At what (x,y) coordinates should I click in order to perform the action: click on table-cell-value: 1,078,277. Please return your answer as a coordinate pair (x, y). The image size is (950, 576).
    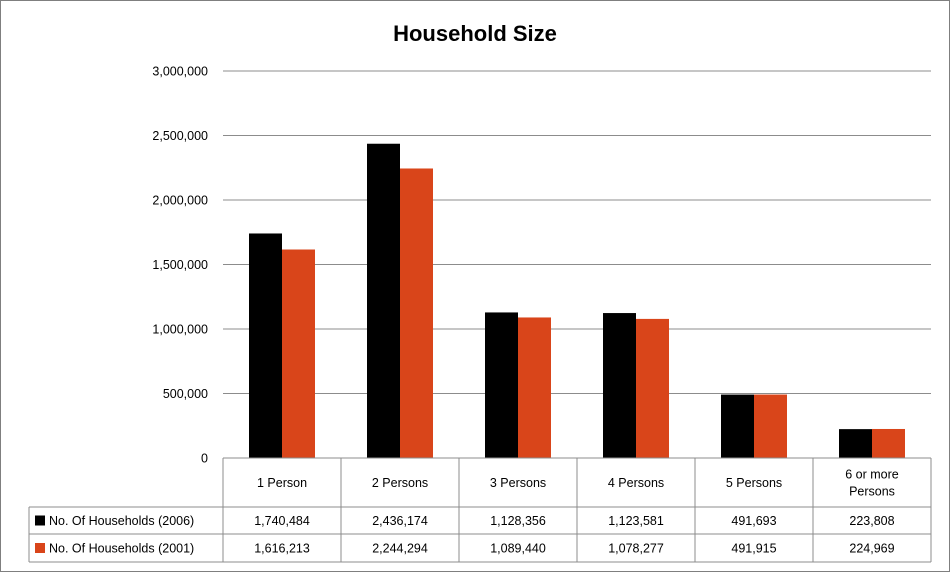
    Looking at the image, I should click on (636, 549).